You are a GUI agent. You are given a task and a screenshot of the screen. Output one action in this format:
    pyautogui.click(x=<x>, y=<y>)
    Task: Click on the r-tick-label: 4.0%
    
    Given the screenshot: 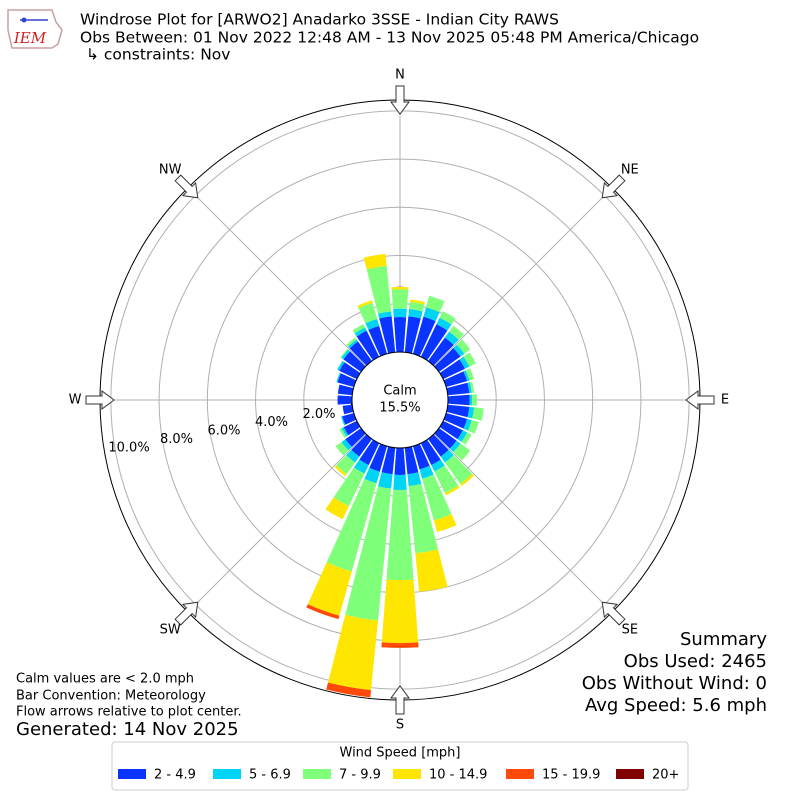 What is the action you would take?
    pyautogui.click(x=271, y=422)
    